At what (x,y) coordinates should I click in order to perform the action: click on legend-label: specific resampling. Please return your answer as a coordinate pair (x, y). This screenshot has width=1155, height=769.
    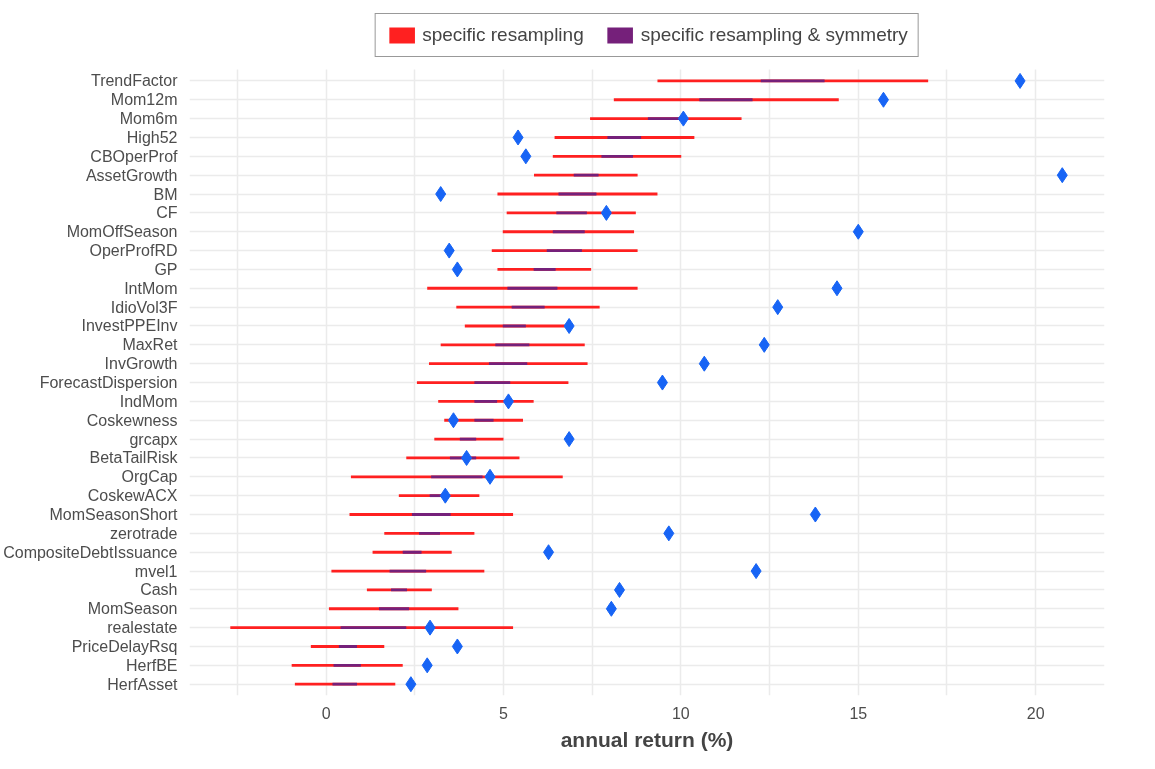
    Looking at the image, I should click on (503, 35).